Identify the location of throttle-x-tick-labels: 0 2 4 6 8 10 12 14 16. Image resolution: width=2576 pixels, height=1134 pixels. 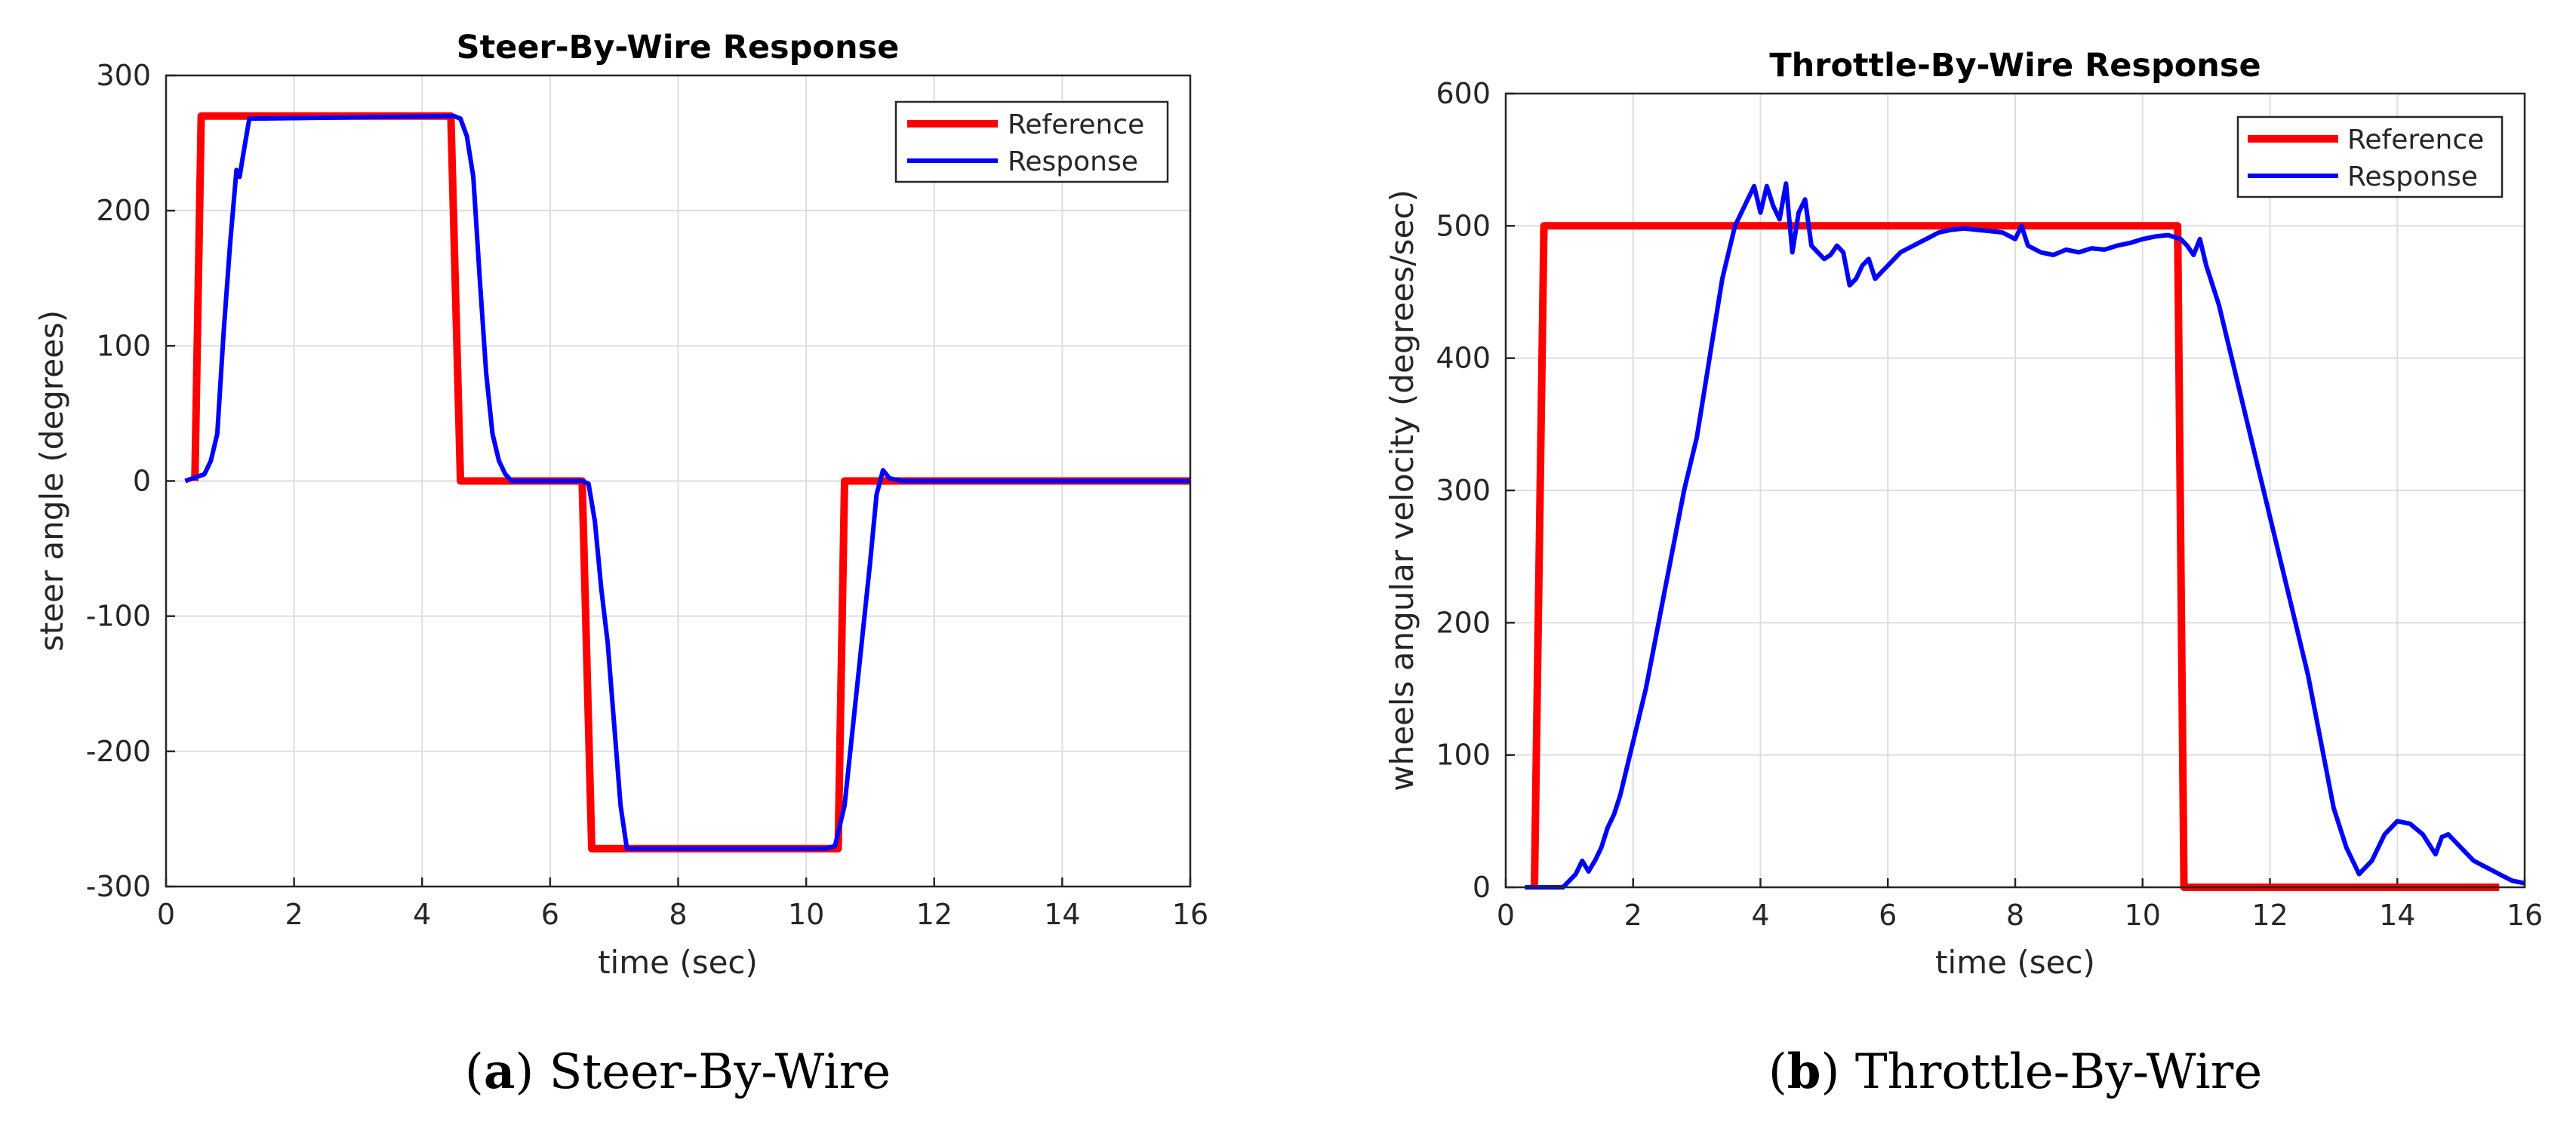
(2020, 915).